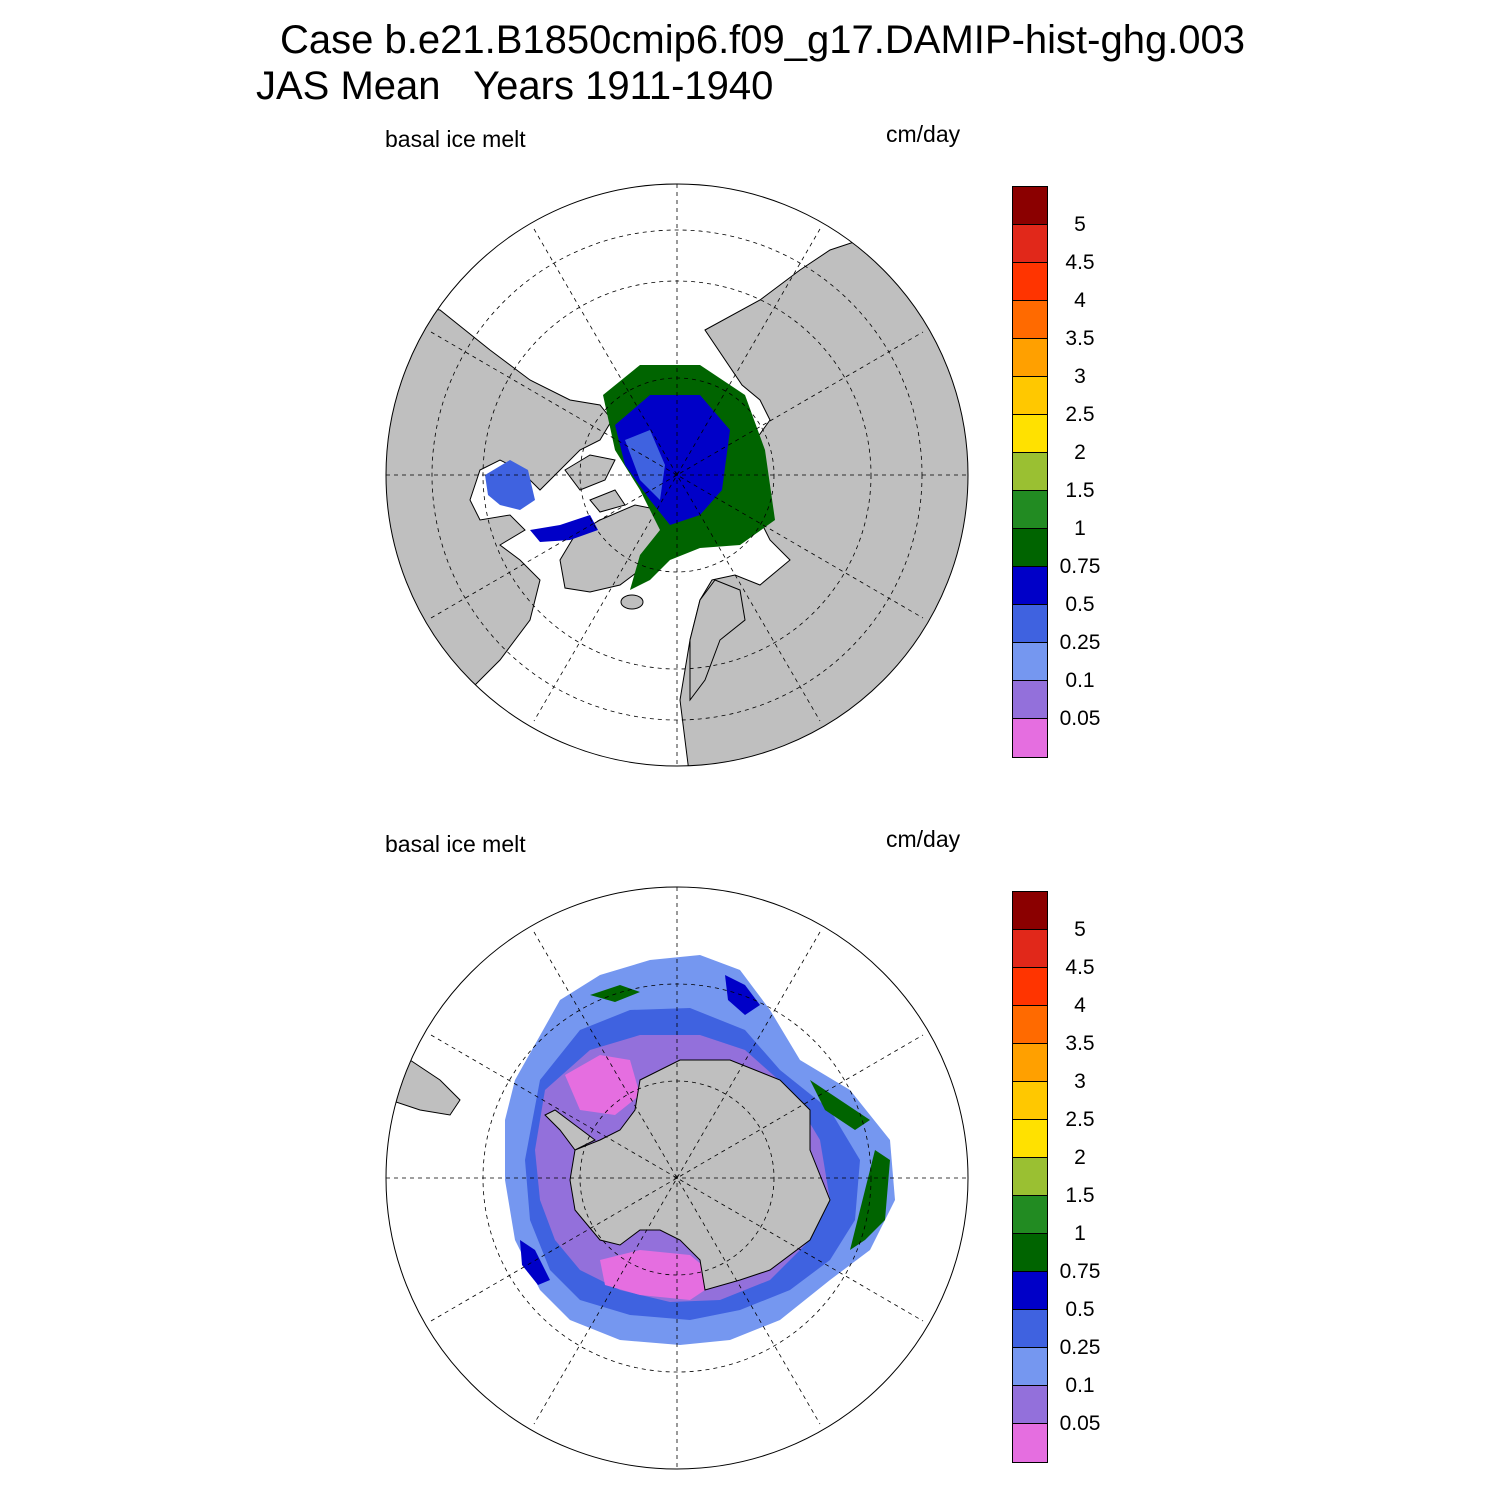 The image size is (1500, 1500). I want to click on south-variable-label: basal ice melt, so click(455, 844).